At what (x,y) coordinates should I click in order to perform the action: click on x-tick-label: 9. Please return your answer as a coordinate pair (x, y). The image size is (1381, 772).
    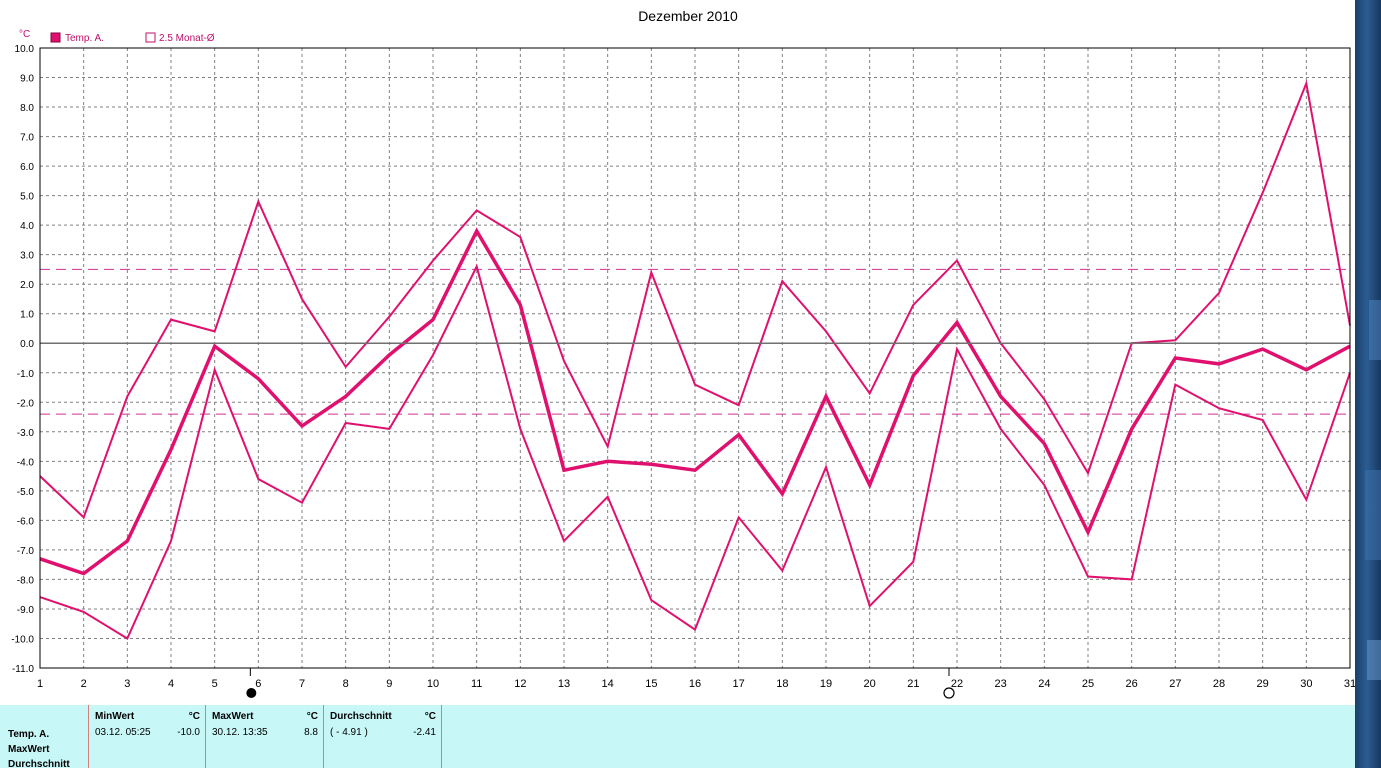
    Looking at the image, I should click on (389, 684).